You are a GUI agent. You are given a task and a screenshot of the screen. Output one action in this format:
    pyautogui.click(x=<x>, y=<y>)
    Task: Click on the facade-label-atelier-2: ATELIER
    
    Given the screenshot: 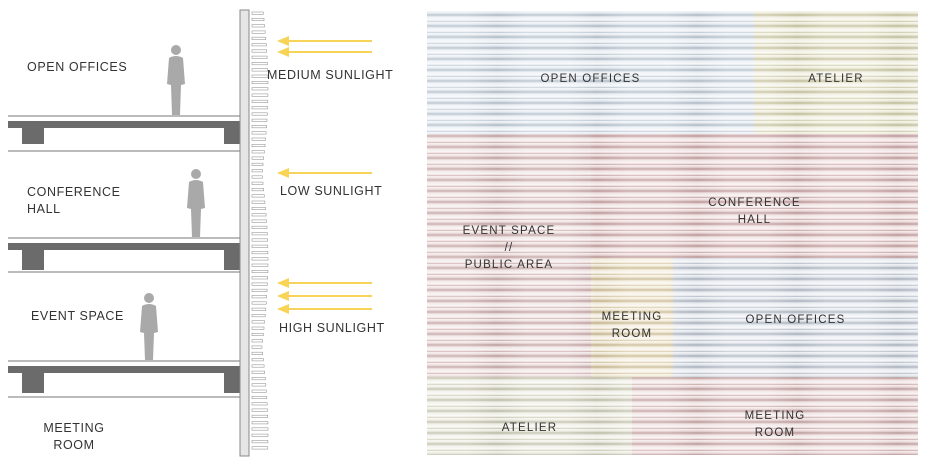 What is the action you would take?
    pyautogui.click(x=529, y=428)
    